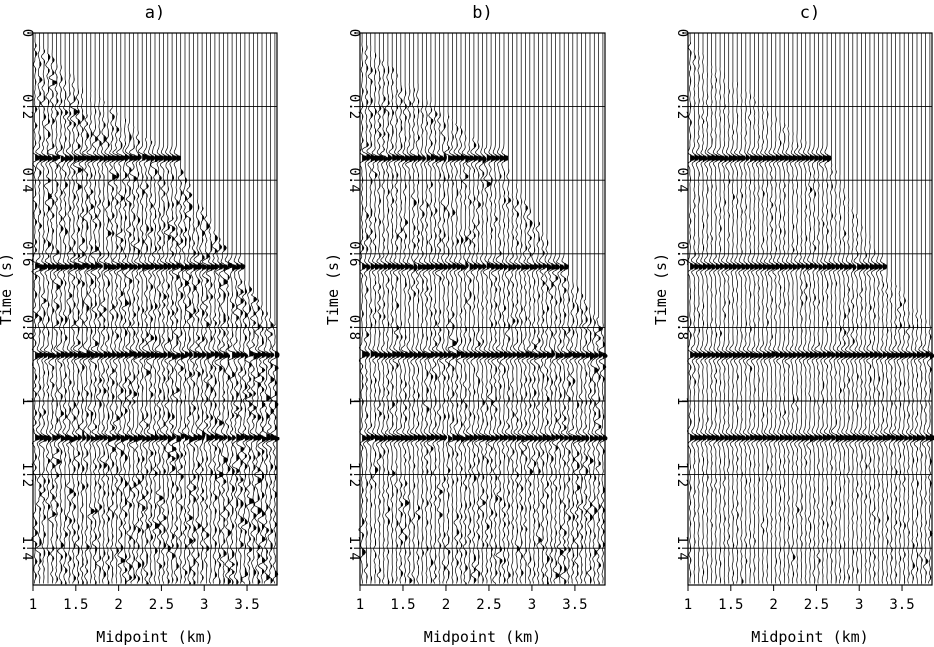 The width and height of the screenshot is (934, 647). What do you see at coordinates (27, 253) in the screenshot?
I see `y-tick-label: 0.6` at bounding box center [27, 253].